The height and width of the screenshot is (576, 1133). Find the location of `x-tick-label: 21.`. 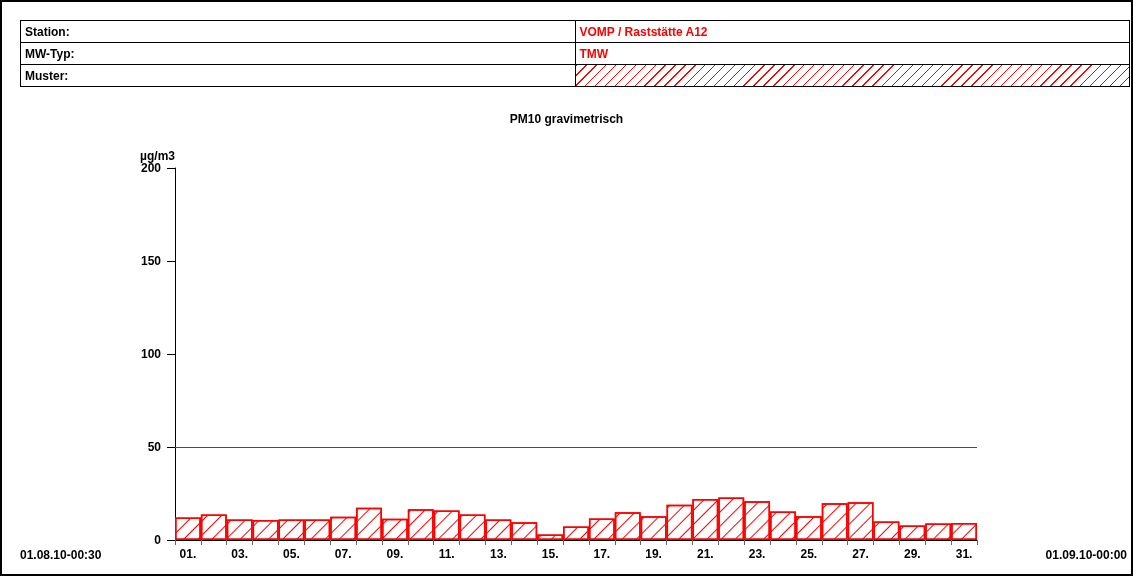

x-tick-label: 21. is located at coordinates (705, 554).